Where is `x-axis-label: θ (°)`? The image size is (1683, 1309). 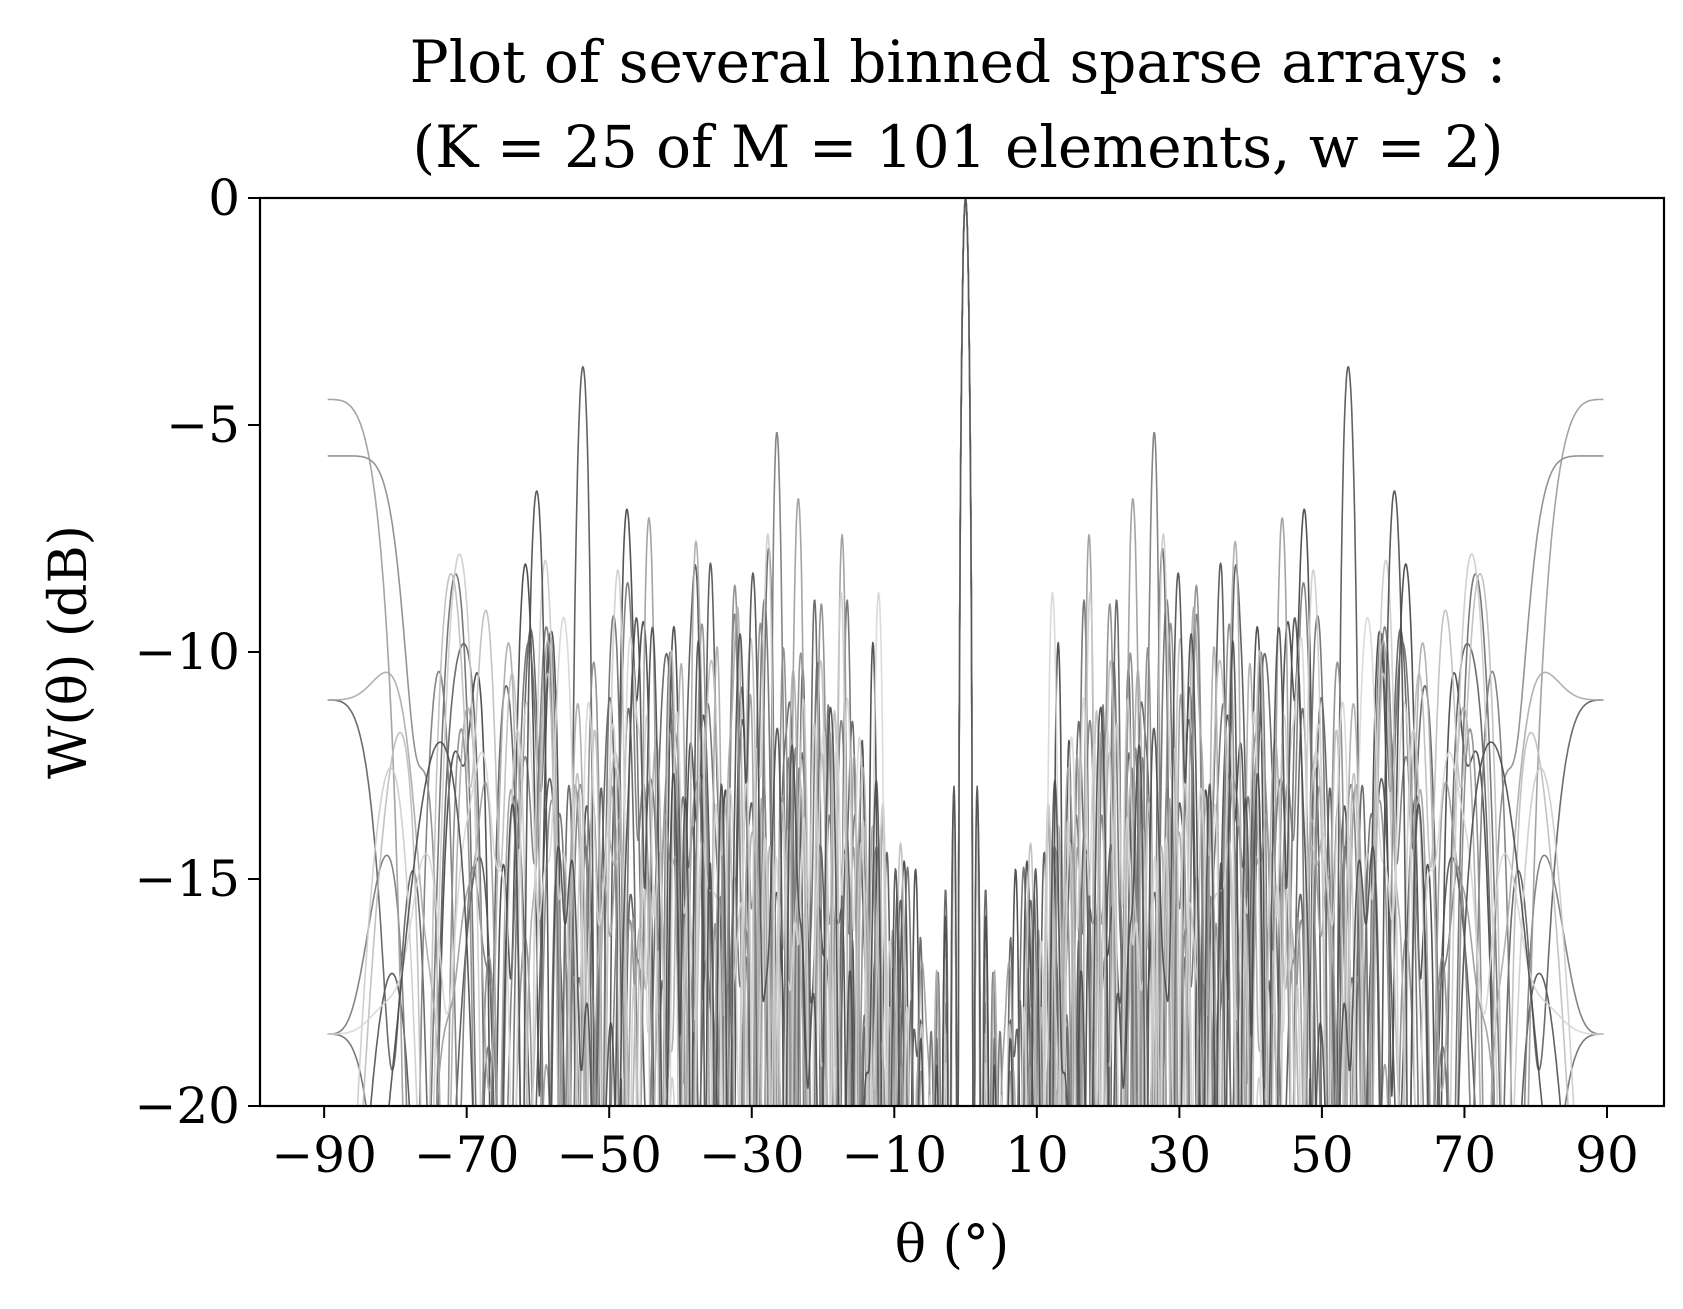
x-axis-label: θ (°) is located at coordinates (952, 1245).